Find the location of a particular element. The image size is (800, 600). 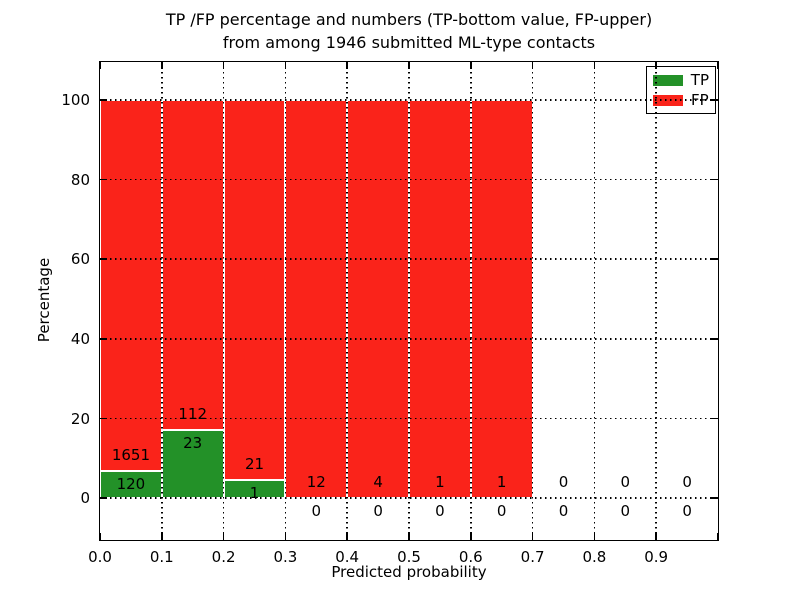

y-tick-label: 20 is located at coordinates (80, 418).